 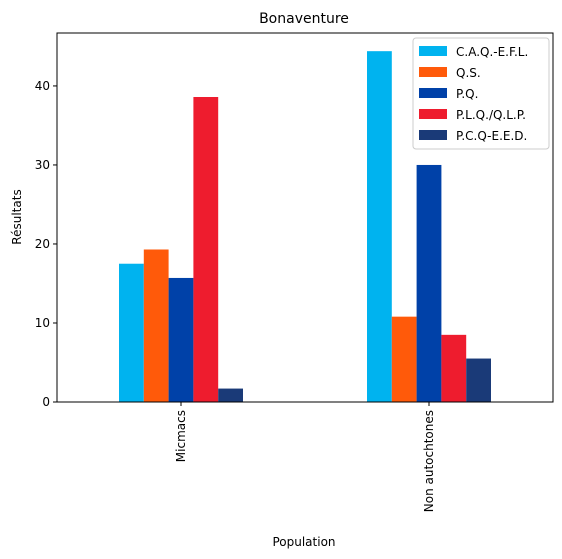 What do you see at coordinates (433, 135) in the screenshot?
I see `legend-swatch-p-c-q-e-e-d` at bounding box center [433, 135].